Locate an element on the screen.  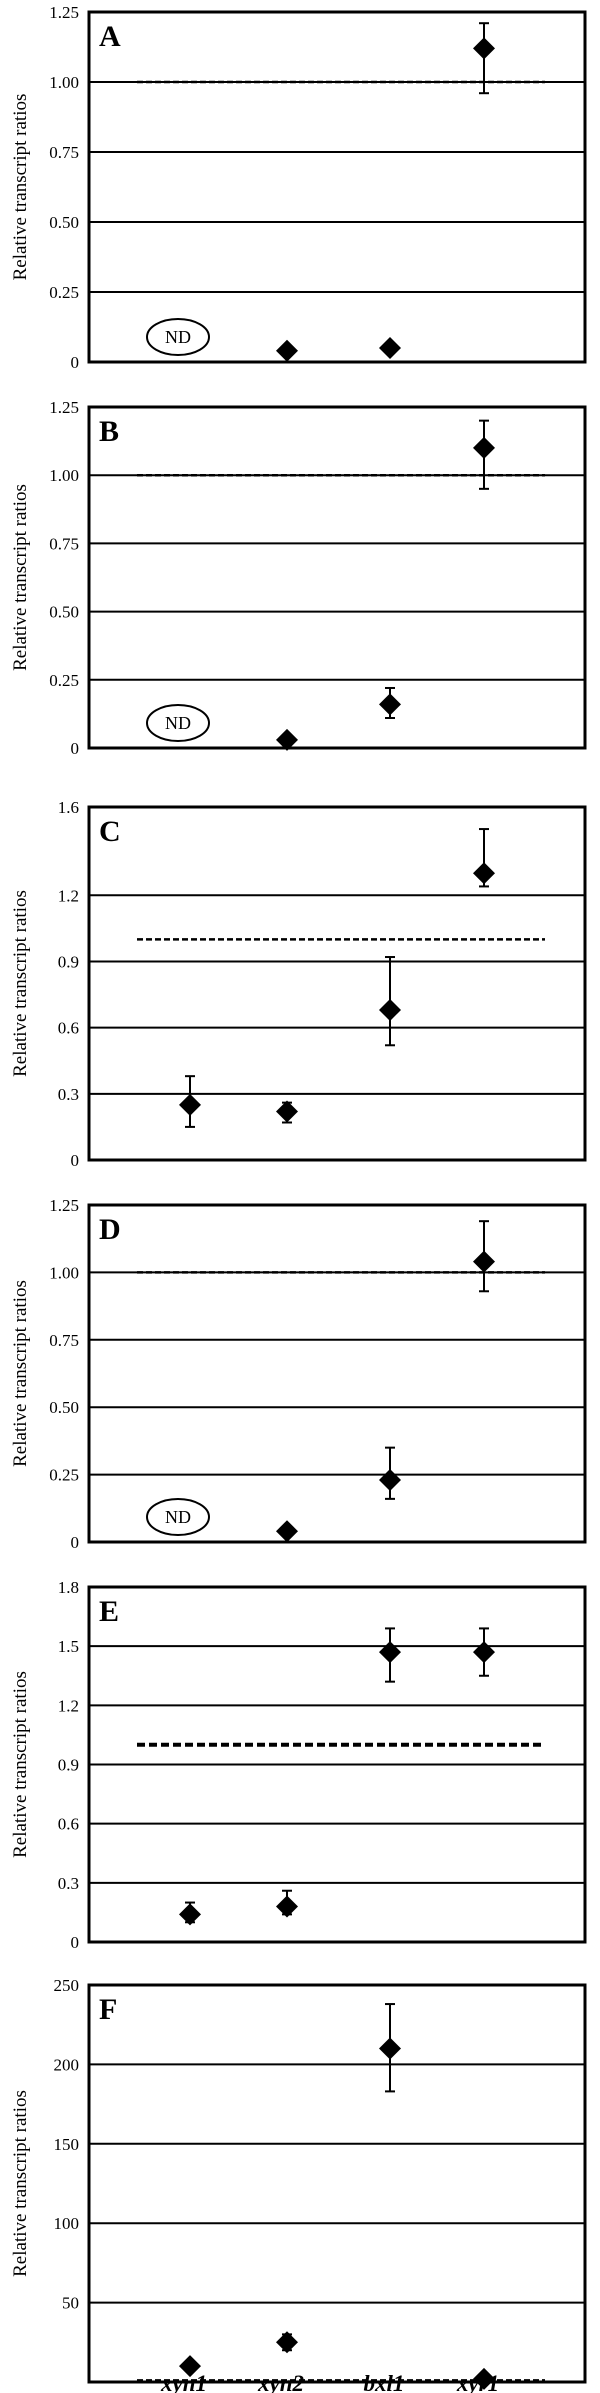
y-tick-label: 150 is located at coordinates (67, 2144).